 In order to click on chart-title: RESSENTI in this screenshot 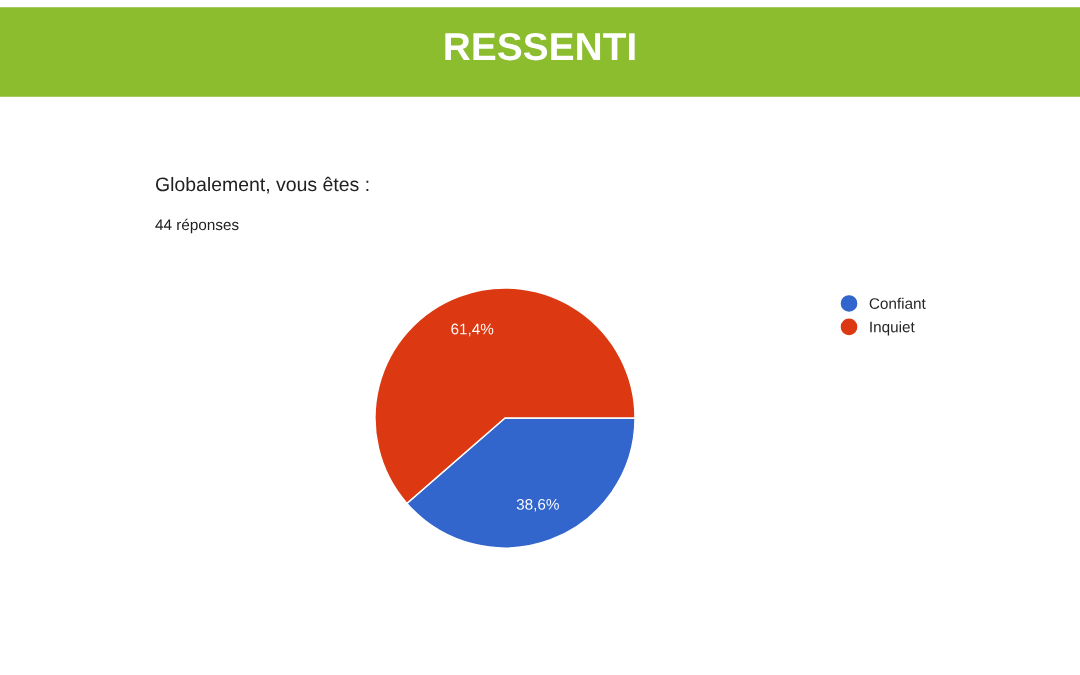, I will do `click(540, 46)`.